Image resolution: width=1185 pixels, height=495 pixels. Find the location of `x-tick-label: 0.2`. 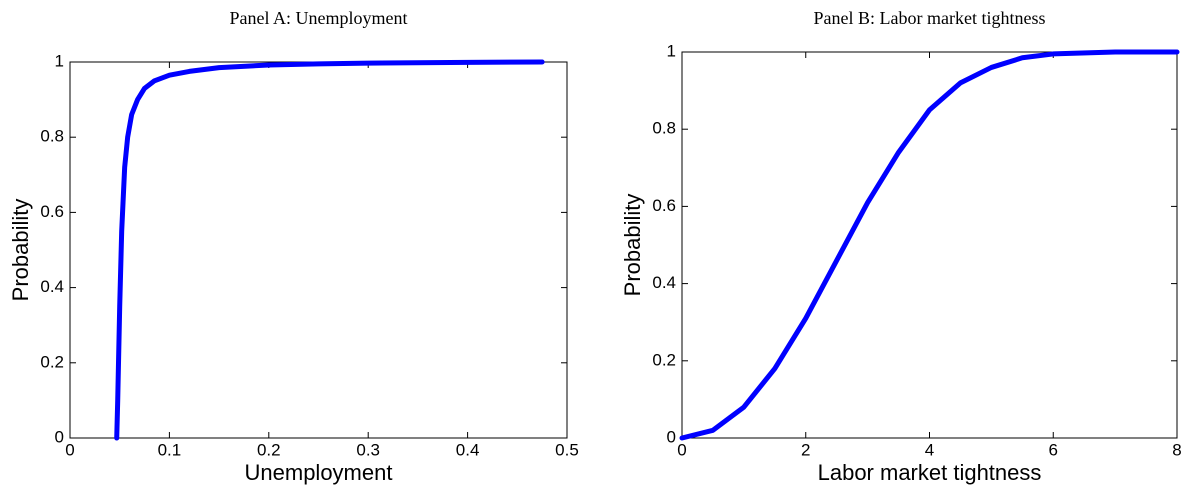

x-tick-label: 0.2 is located at coordinates (269, 449).